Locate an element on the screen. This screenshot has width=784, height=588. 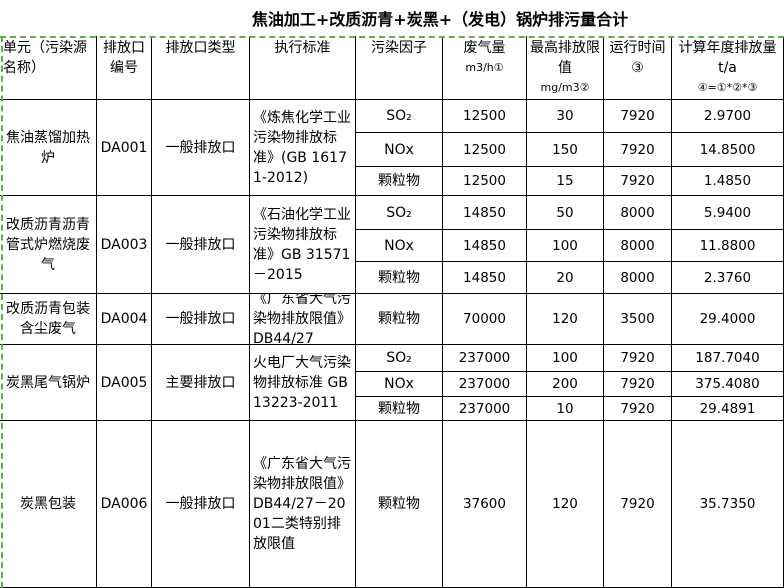
standard-cell: 《炼焦化学工业污染物排放标准》(GB 16171-2012) is located at coordinates (303, 148).